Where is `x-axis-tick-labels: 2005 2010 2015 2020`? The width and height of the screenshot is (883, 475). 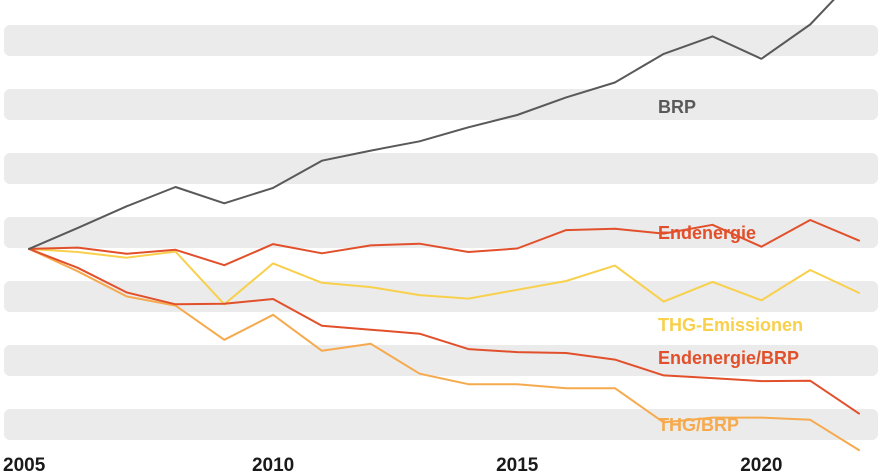 x-axis-tick-labels: 2005 2010 2015 2020 is located at coordinates (392, 465).